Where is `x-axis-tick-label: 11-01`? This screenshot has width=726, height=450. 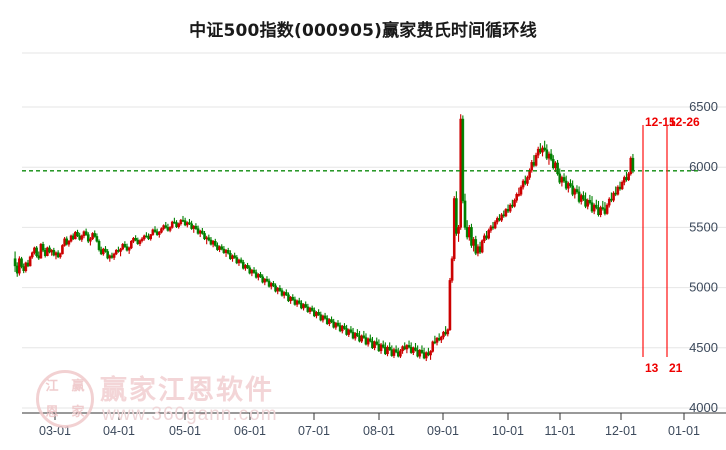
x-axis-tick-label: 11-01 is located at coordinates (559, 431).